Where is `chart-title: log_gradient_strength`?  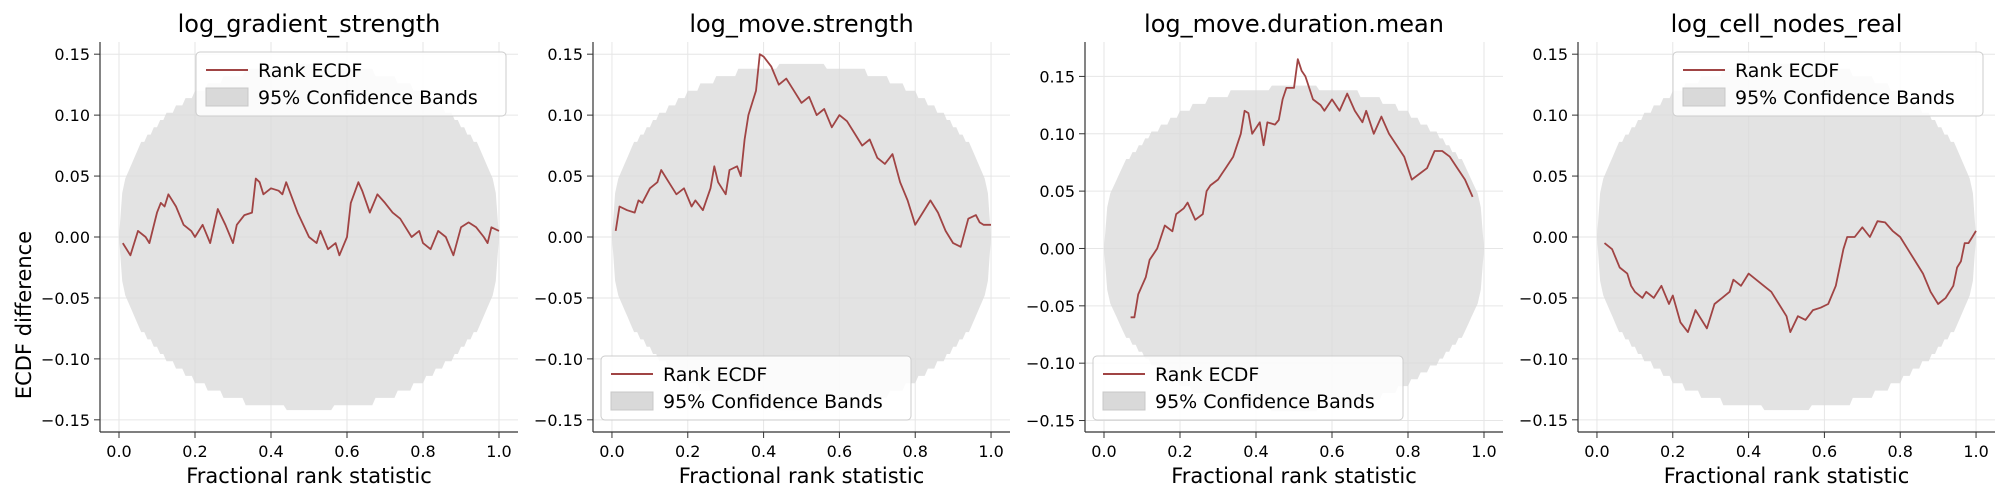 chart-title: log_gradient_strength is located at coordinates (309, 24).